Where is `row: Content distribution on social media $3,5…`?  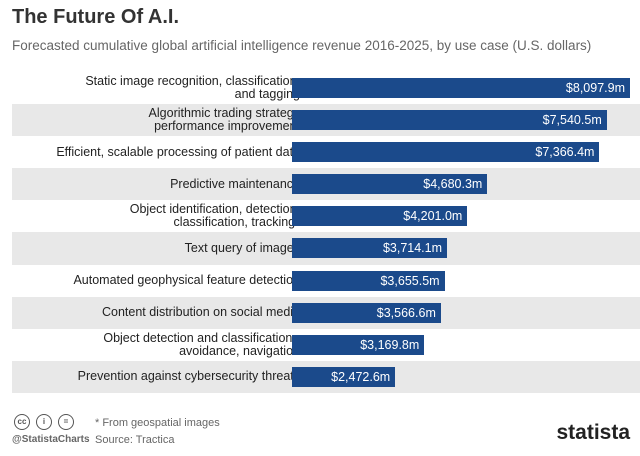
row: Content distribution on social media $3,5… is located at coordinates (326, 312).